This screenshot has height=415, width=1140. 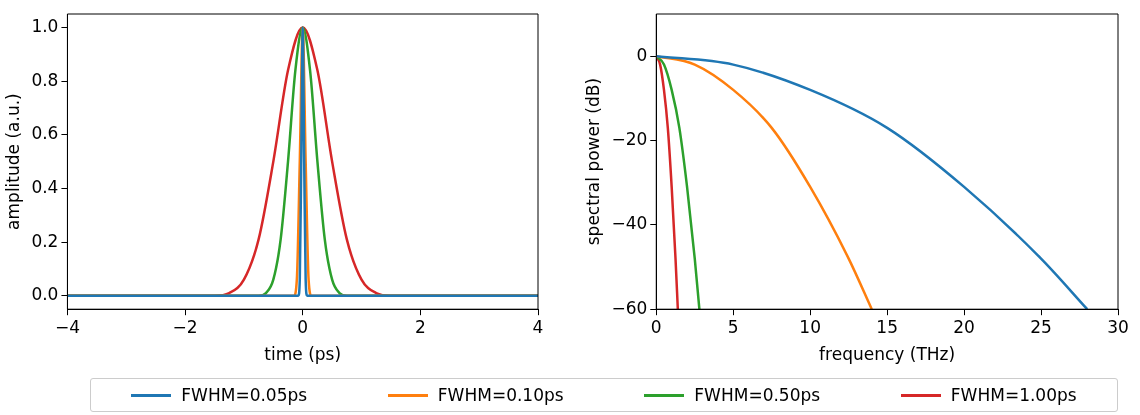 I want to click on legend-label: FWHM=0.50ps, so click(x=757, y=395).